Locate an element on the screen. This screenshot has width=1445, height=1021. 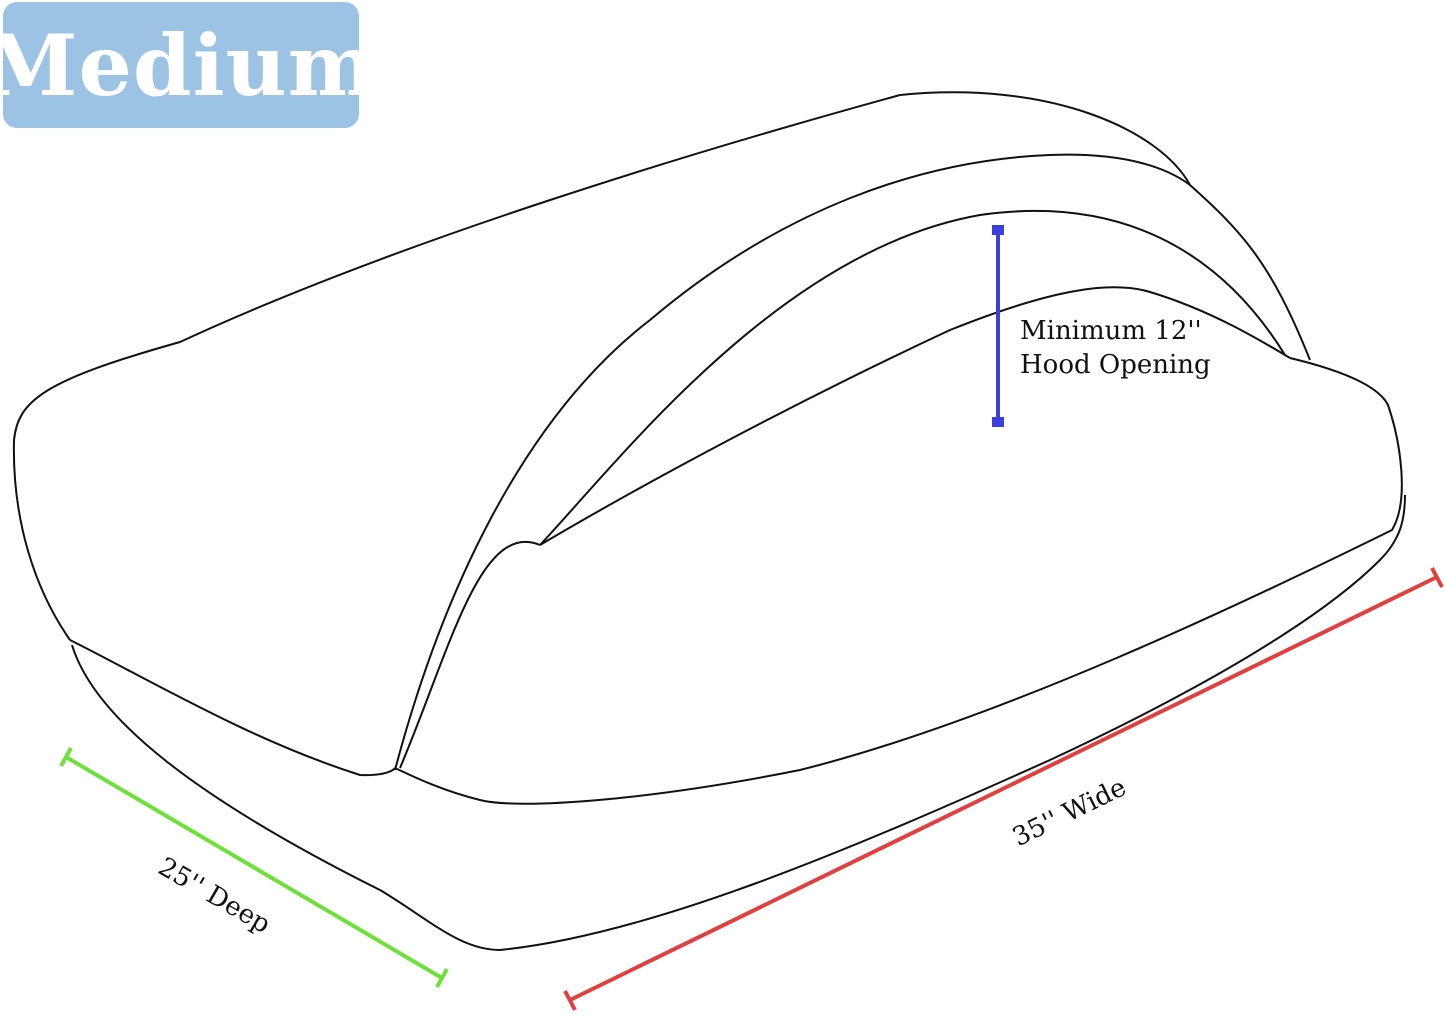
size-badge: Medium is located at coordinates (188, 65).